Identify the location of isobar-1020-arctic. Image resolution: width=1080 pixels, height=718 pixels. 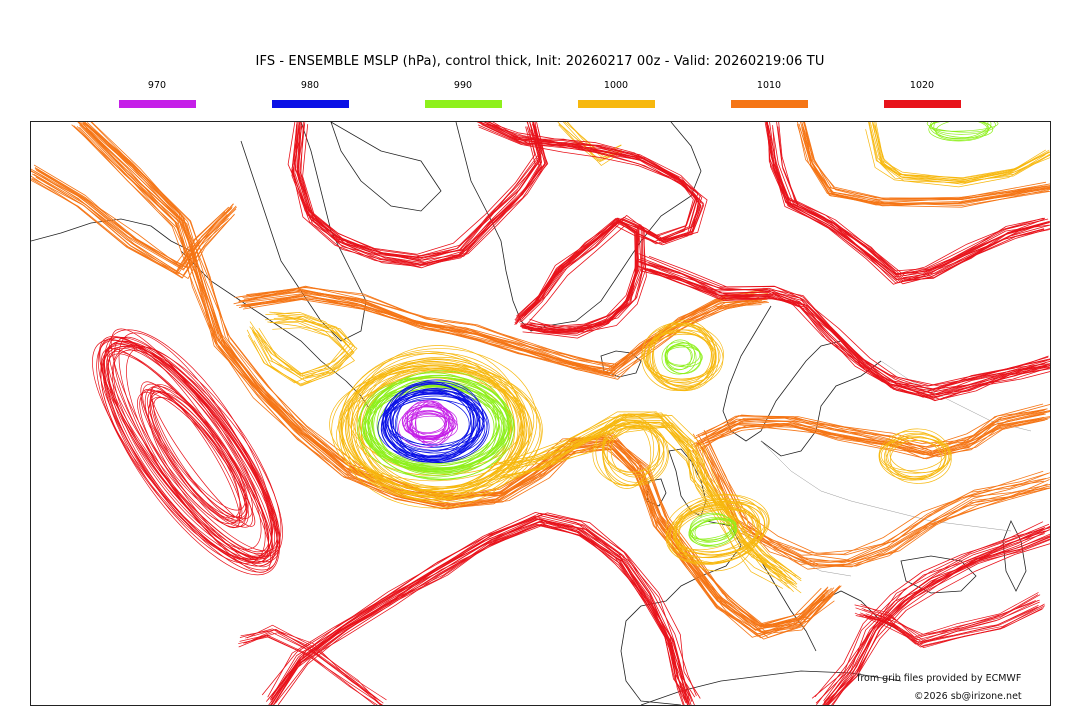
(914, 199).